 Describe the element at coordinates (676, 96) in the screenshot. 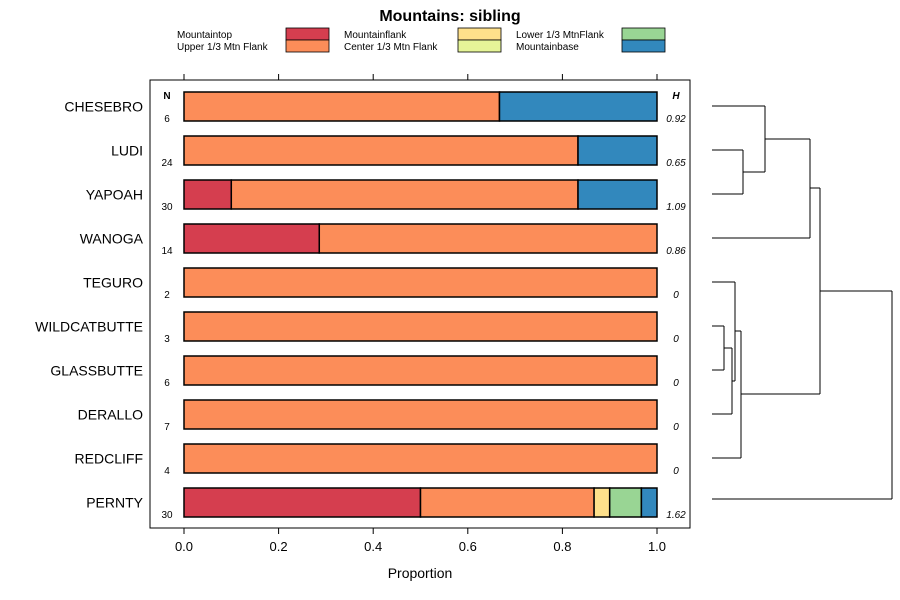

I see `h-header: H` at that location.